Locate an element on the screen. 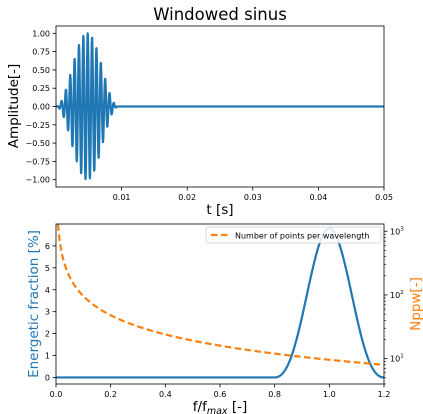  x-tick-label: 0.05 is located at coordinates (384, 197).